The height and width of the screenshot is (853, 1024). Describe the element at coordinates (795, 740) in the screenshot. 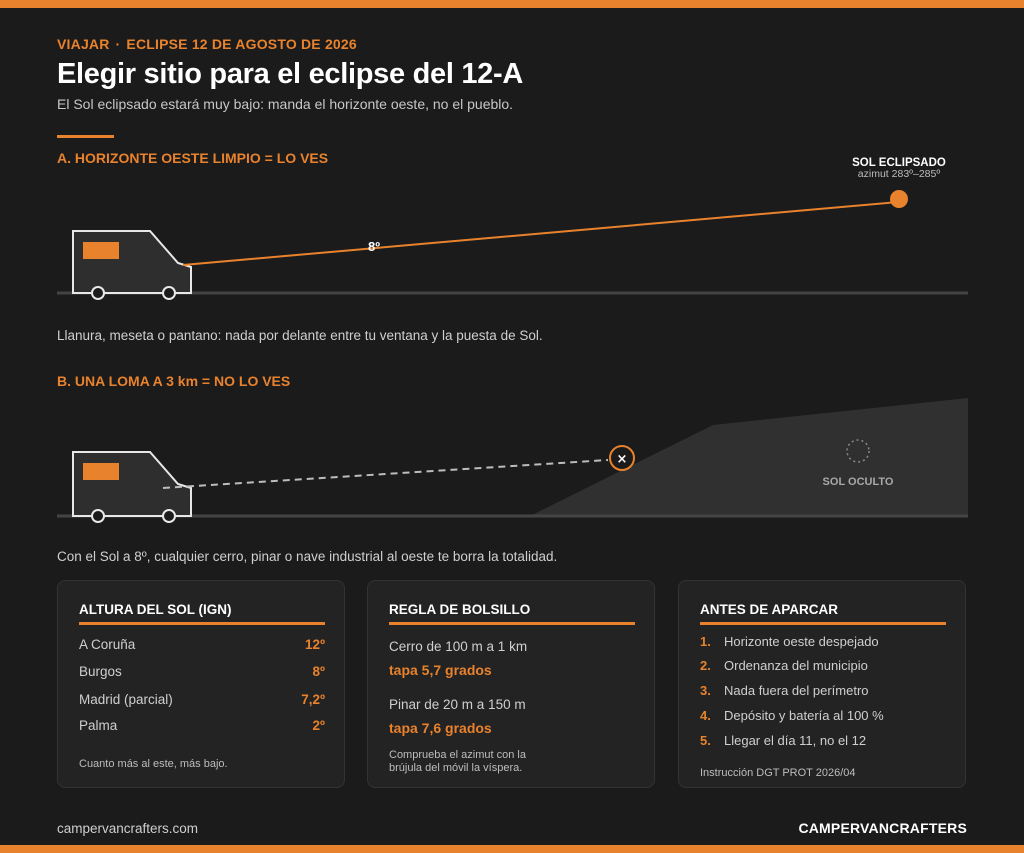

I see `item-text: Llegar el día 11, no el 12` at that location.